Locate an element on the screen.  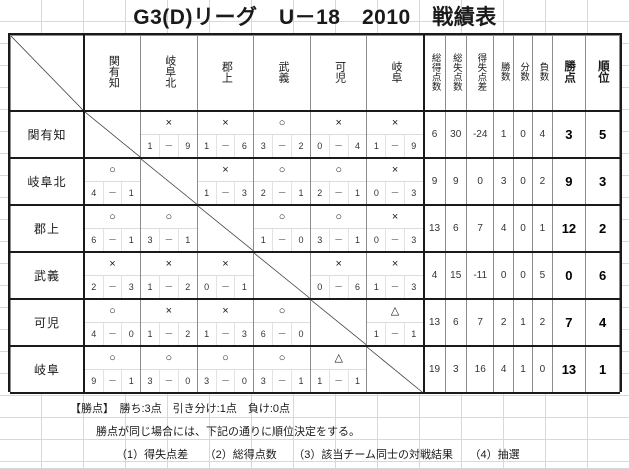
column-header-label: 得失点差 is located at coordinates (481, 71).